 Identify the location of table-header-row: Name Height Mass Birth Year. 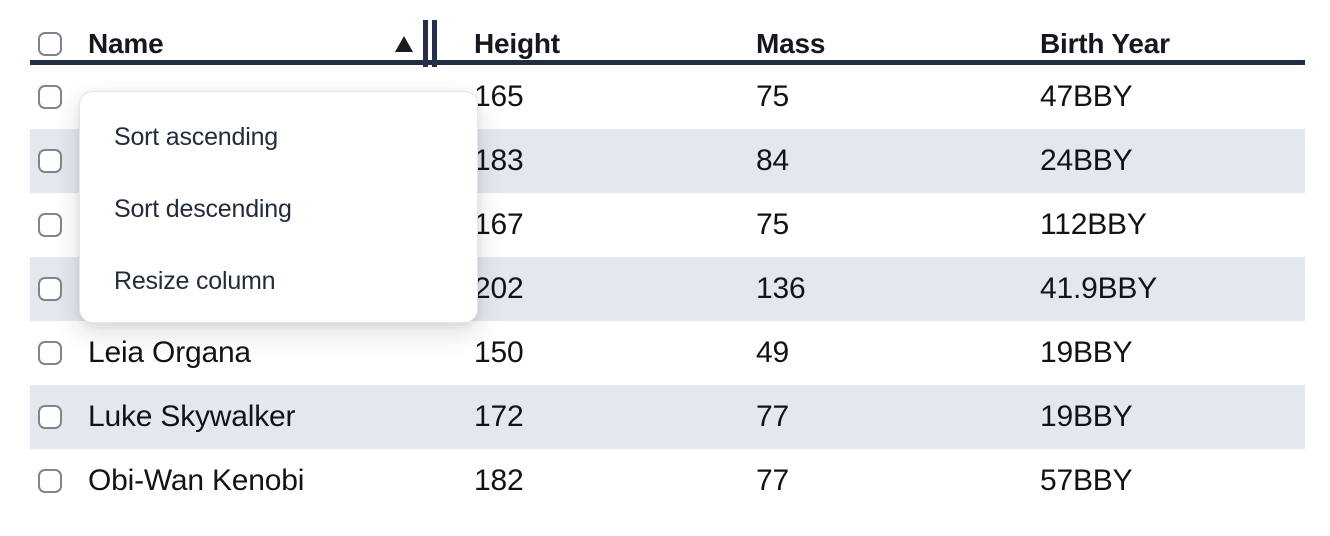
(667, 33).